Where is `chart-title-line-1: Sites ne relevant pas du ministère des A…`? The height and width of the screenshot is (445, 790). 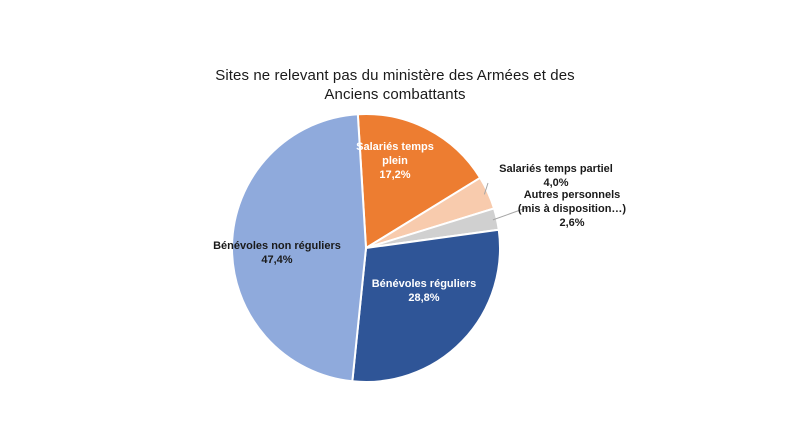
chart-title-line-1: Sites ne relevant pas du ministère des A… is located at coordinates (395, 75).